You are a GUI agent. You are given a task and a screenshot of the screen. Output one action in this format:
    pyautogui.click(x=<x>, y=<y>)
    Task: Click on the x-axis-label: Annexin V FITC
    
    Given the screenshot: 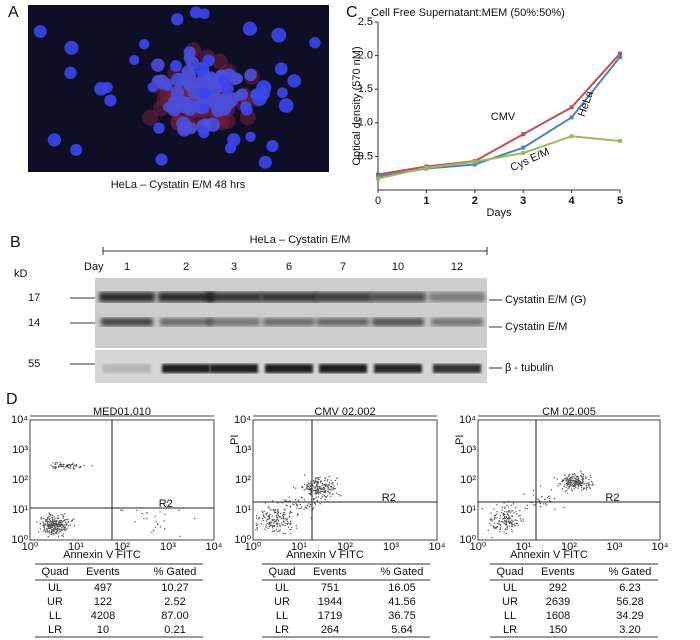 What is the action you would take?
    pyautogui.click(x=102, y=555)
    